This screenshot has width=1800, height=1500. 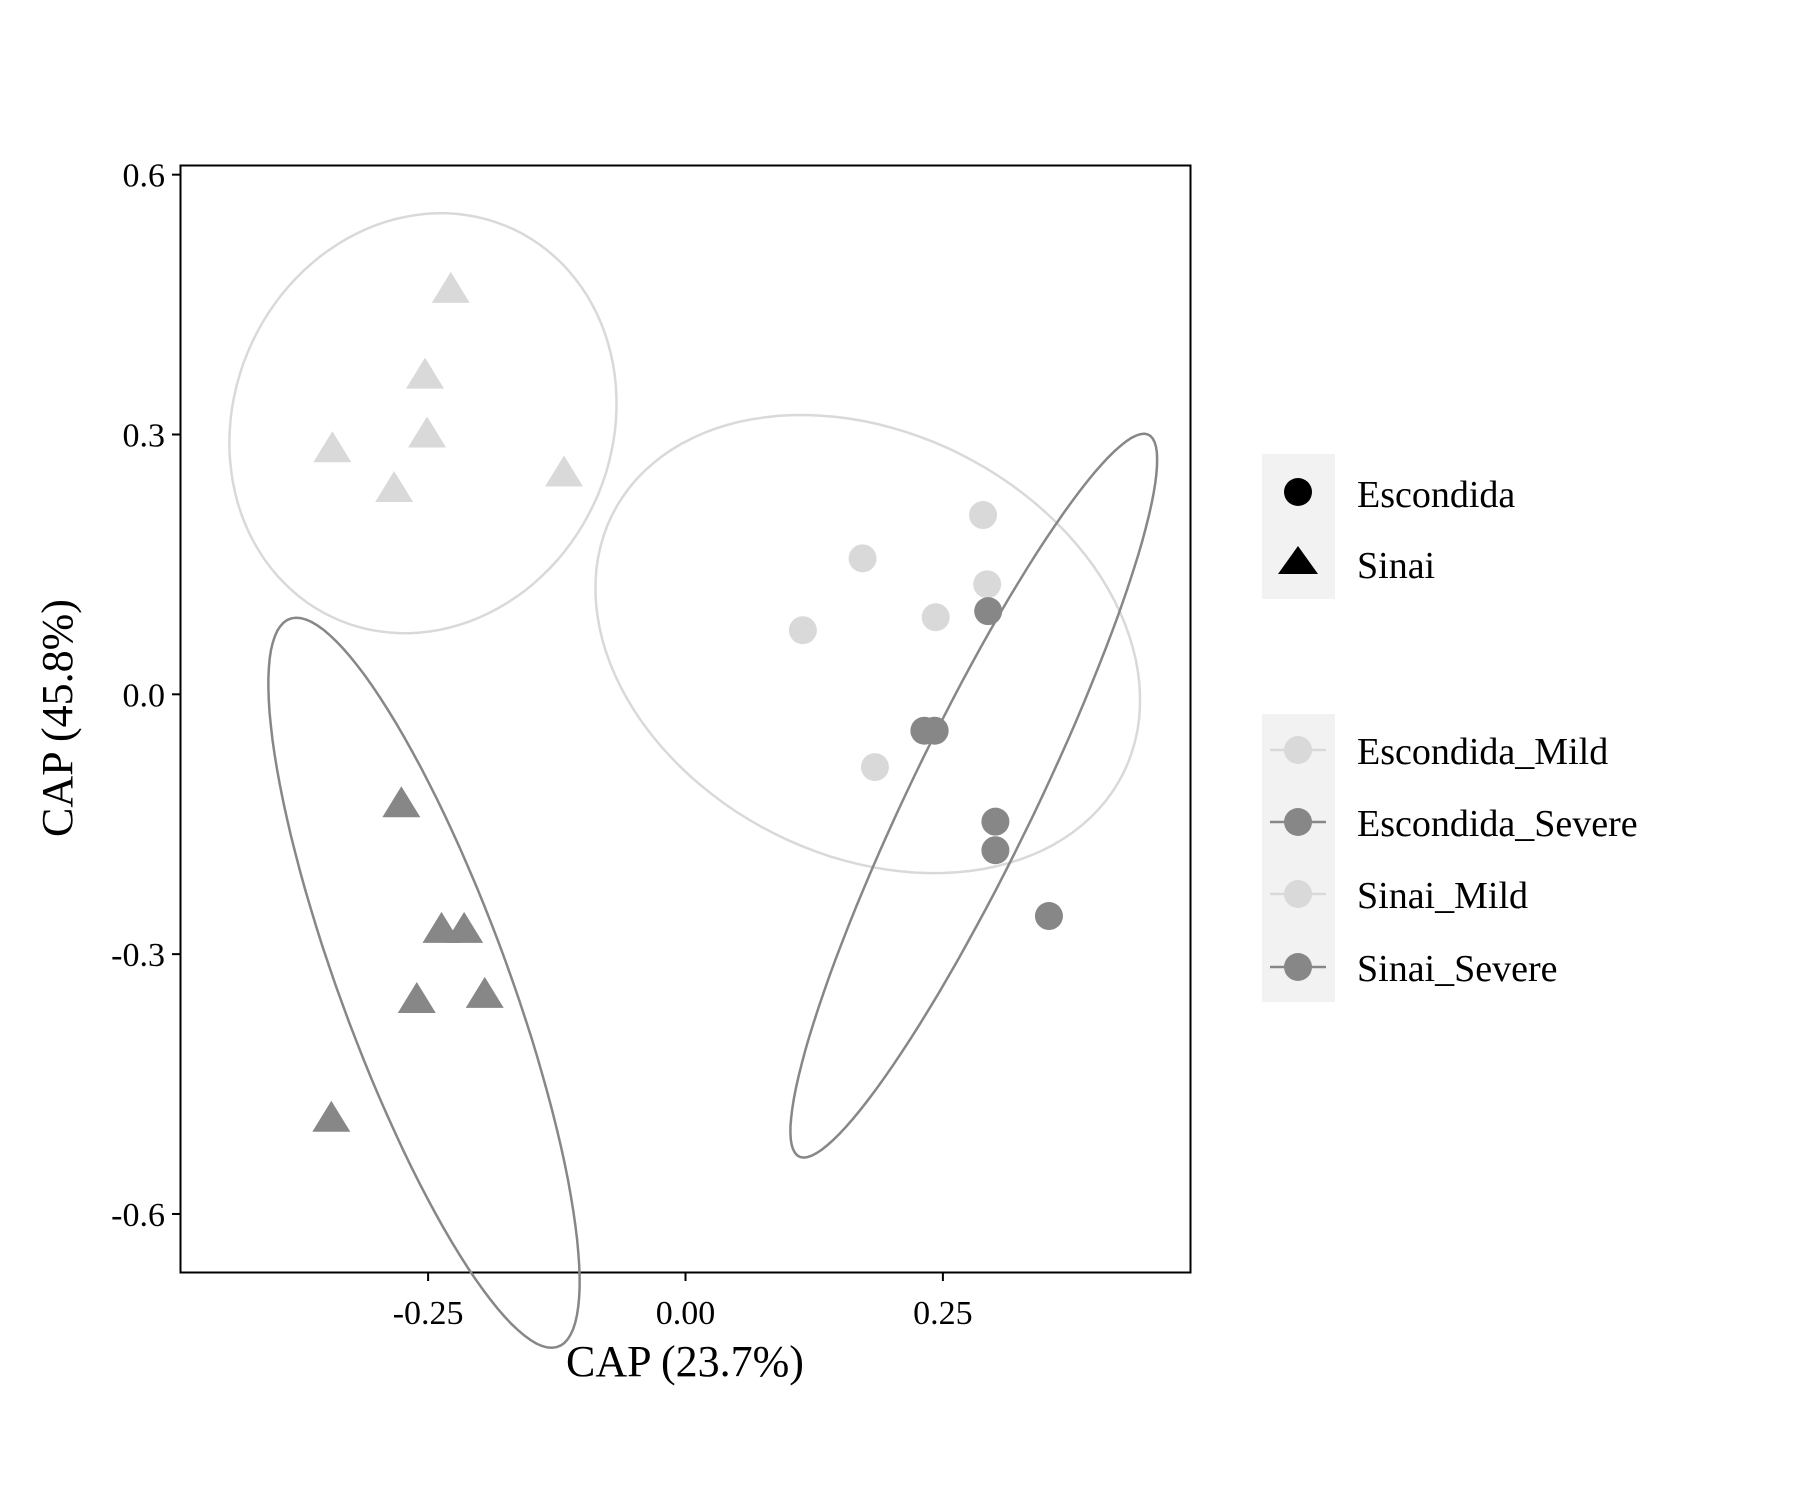 I want to click on x-tick-label: 0.00, so click(x=686, y=1313).